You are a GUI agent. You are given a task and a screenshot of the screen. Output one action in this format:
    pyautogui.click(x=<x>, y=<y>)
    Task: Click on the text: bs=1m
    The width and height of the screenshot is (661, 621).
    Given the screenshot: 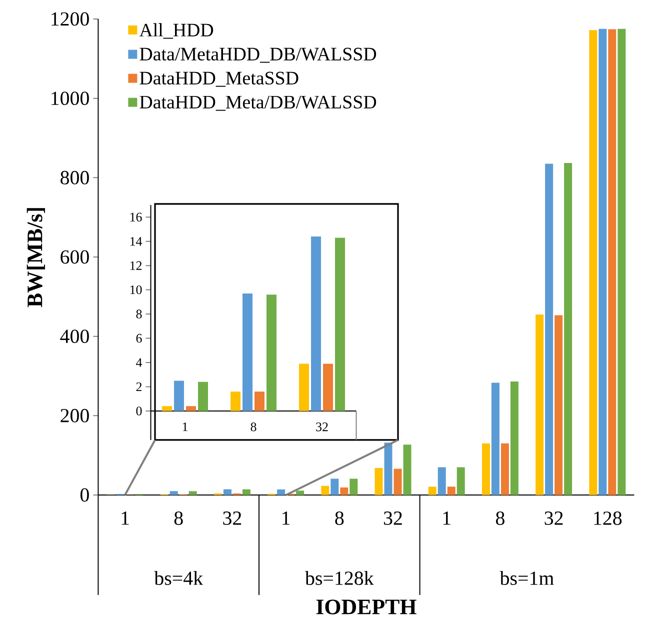 What is the action you would take?
    pyautogui.click(x=527, y=577)
    